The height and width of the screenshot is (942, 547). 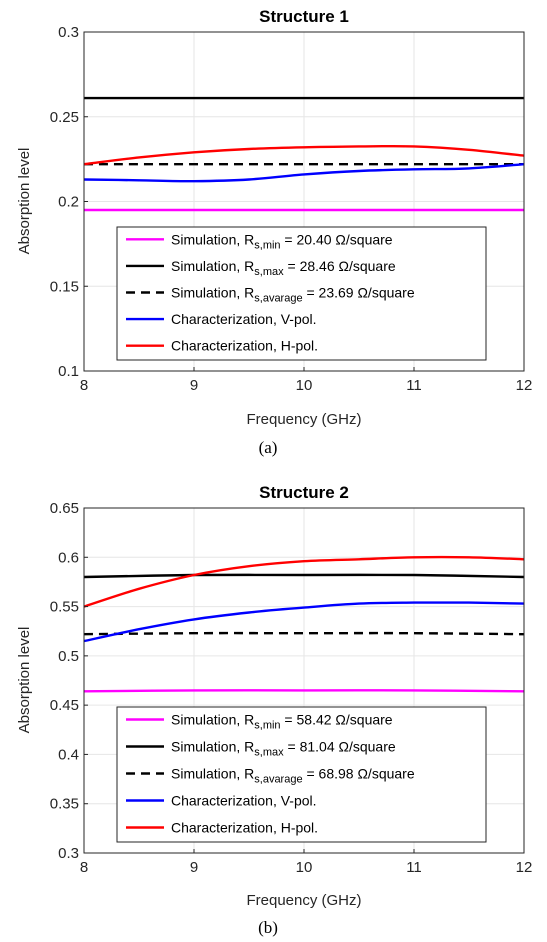 I want to click on y-tick-label: 0.4, so click(x=68, y=754).